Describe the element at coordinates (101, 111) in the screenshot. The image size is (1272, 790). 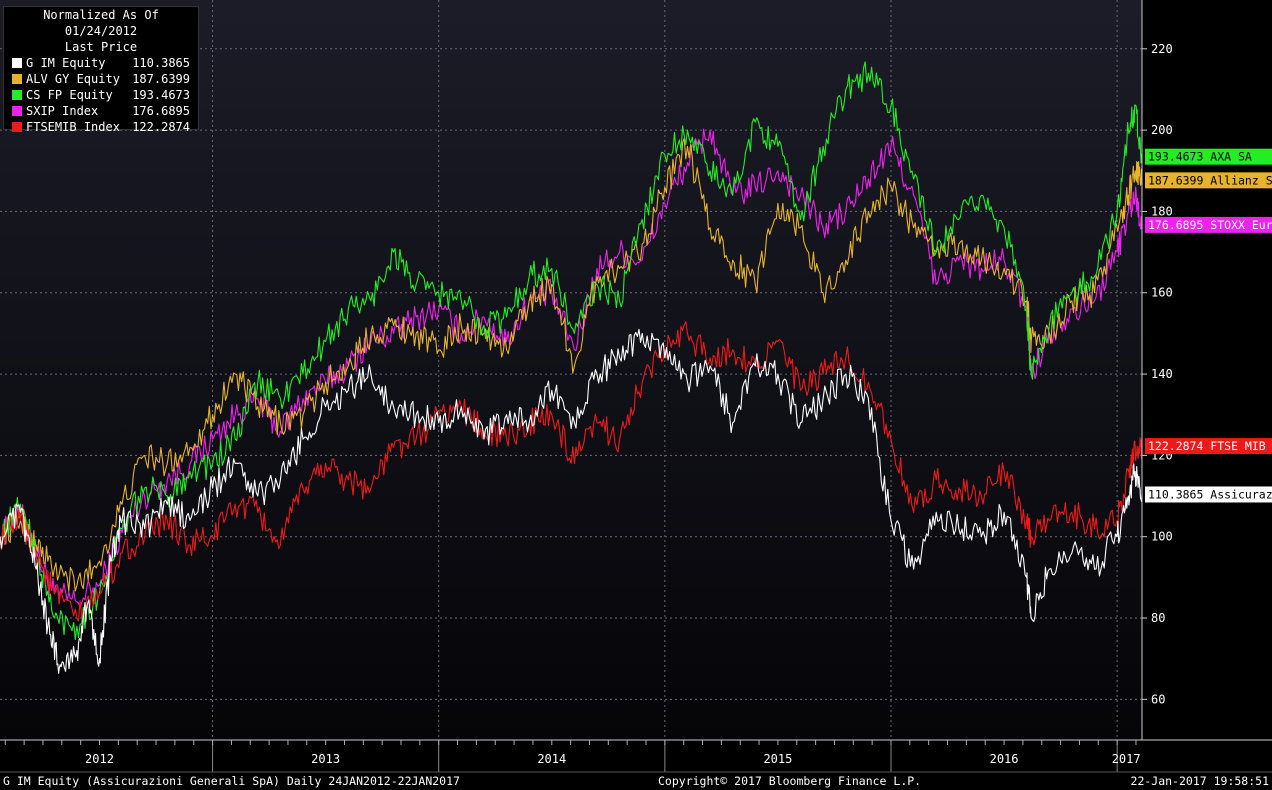
I see `legend-item-sxip: SXIP Index 176.6895` at that location.